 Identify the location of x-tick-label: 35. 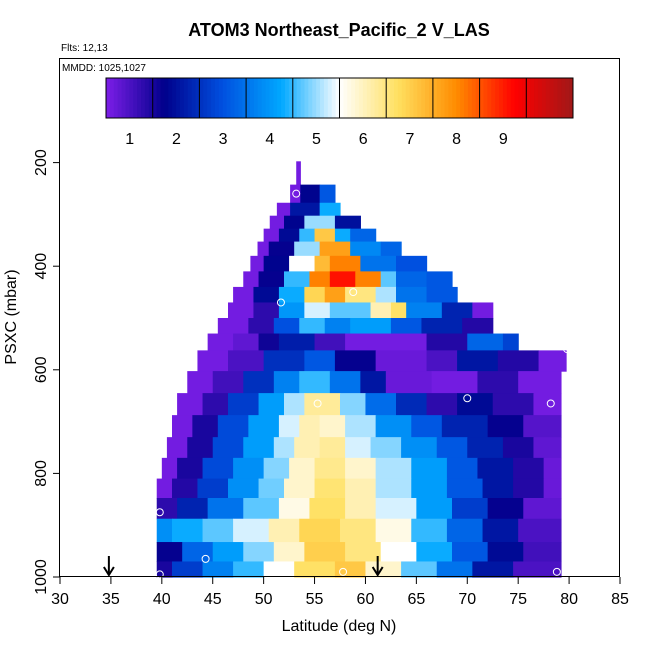
(111, 599).